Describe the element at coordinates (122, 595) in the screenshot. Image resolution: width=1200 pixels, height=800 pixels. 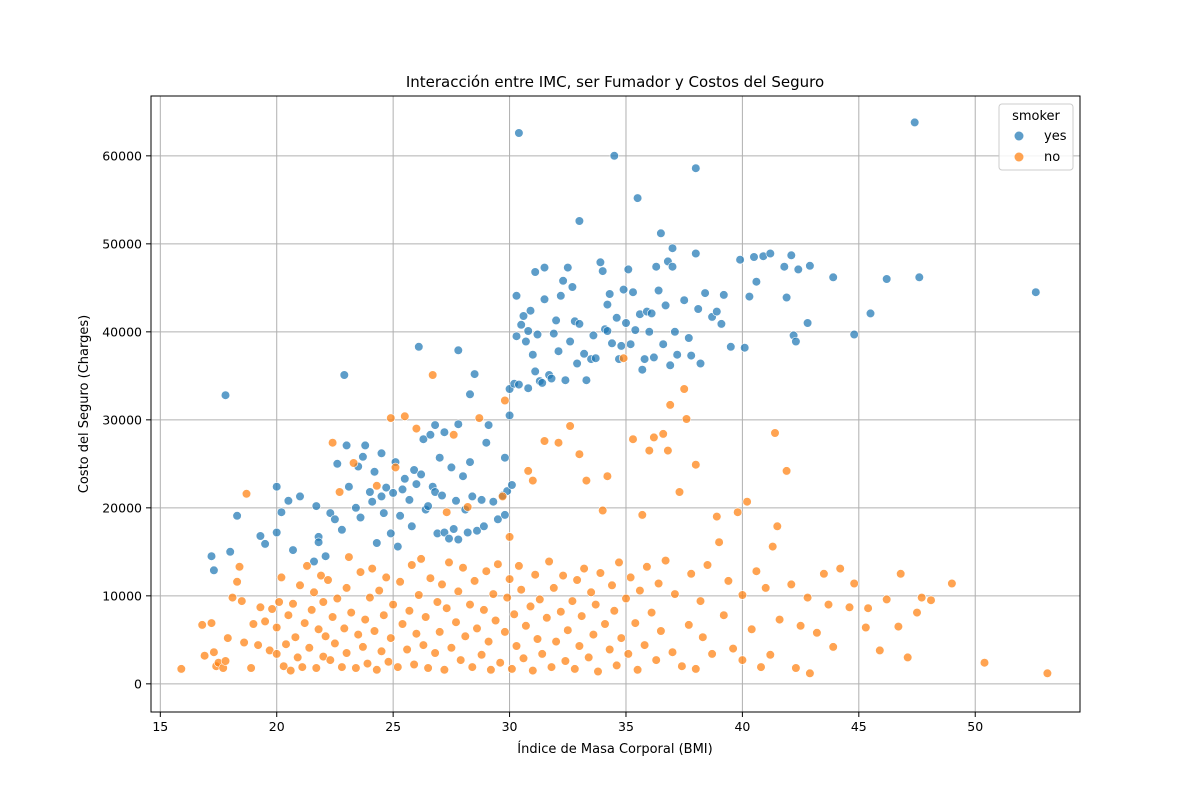
I see `y-tick-label: 10000` at that location.